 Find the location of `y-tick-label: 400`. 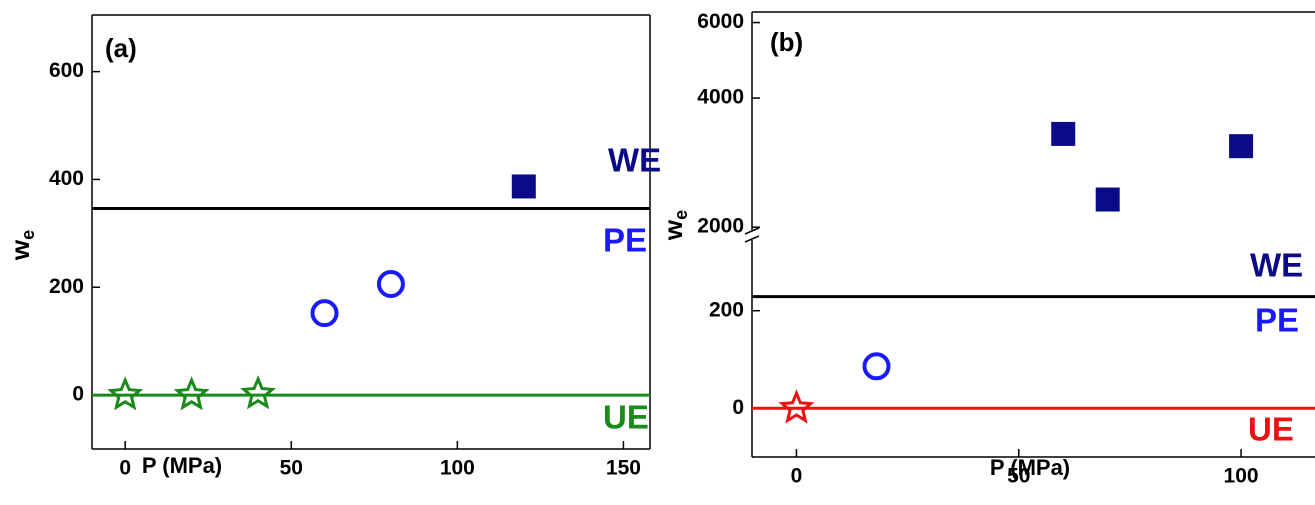

y-tick-label: 400 is located at coordinates (66, 178).